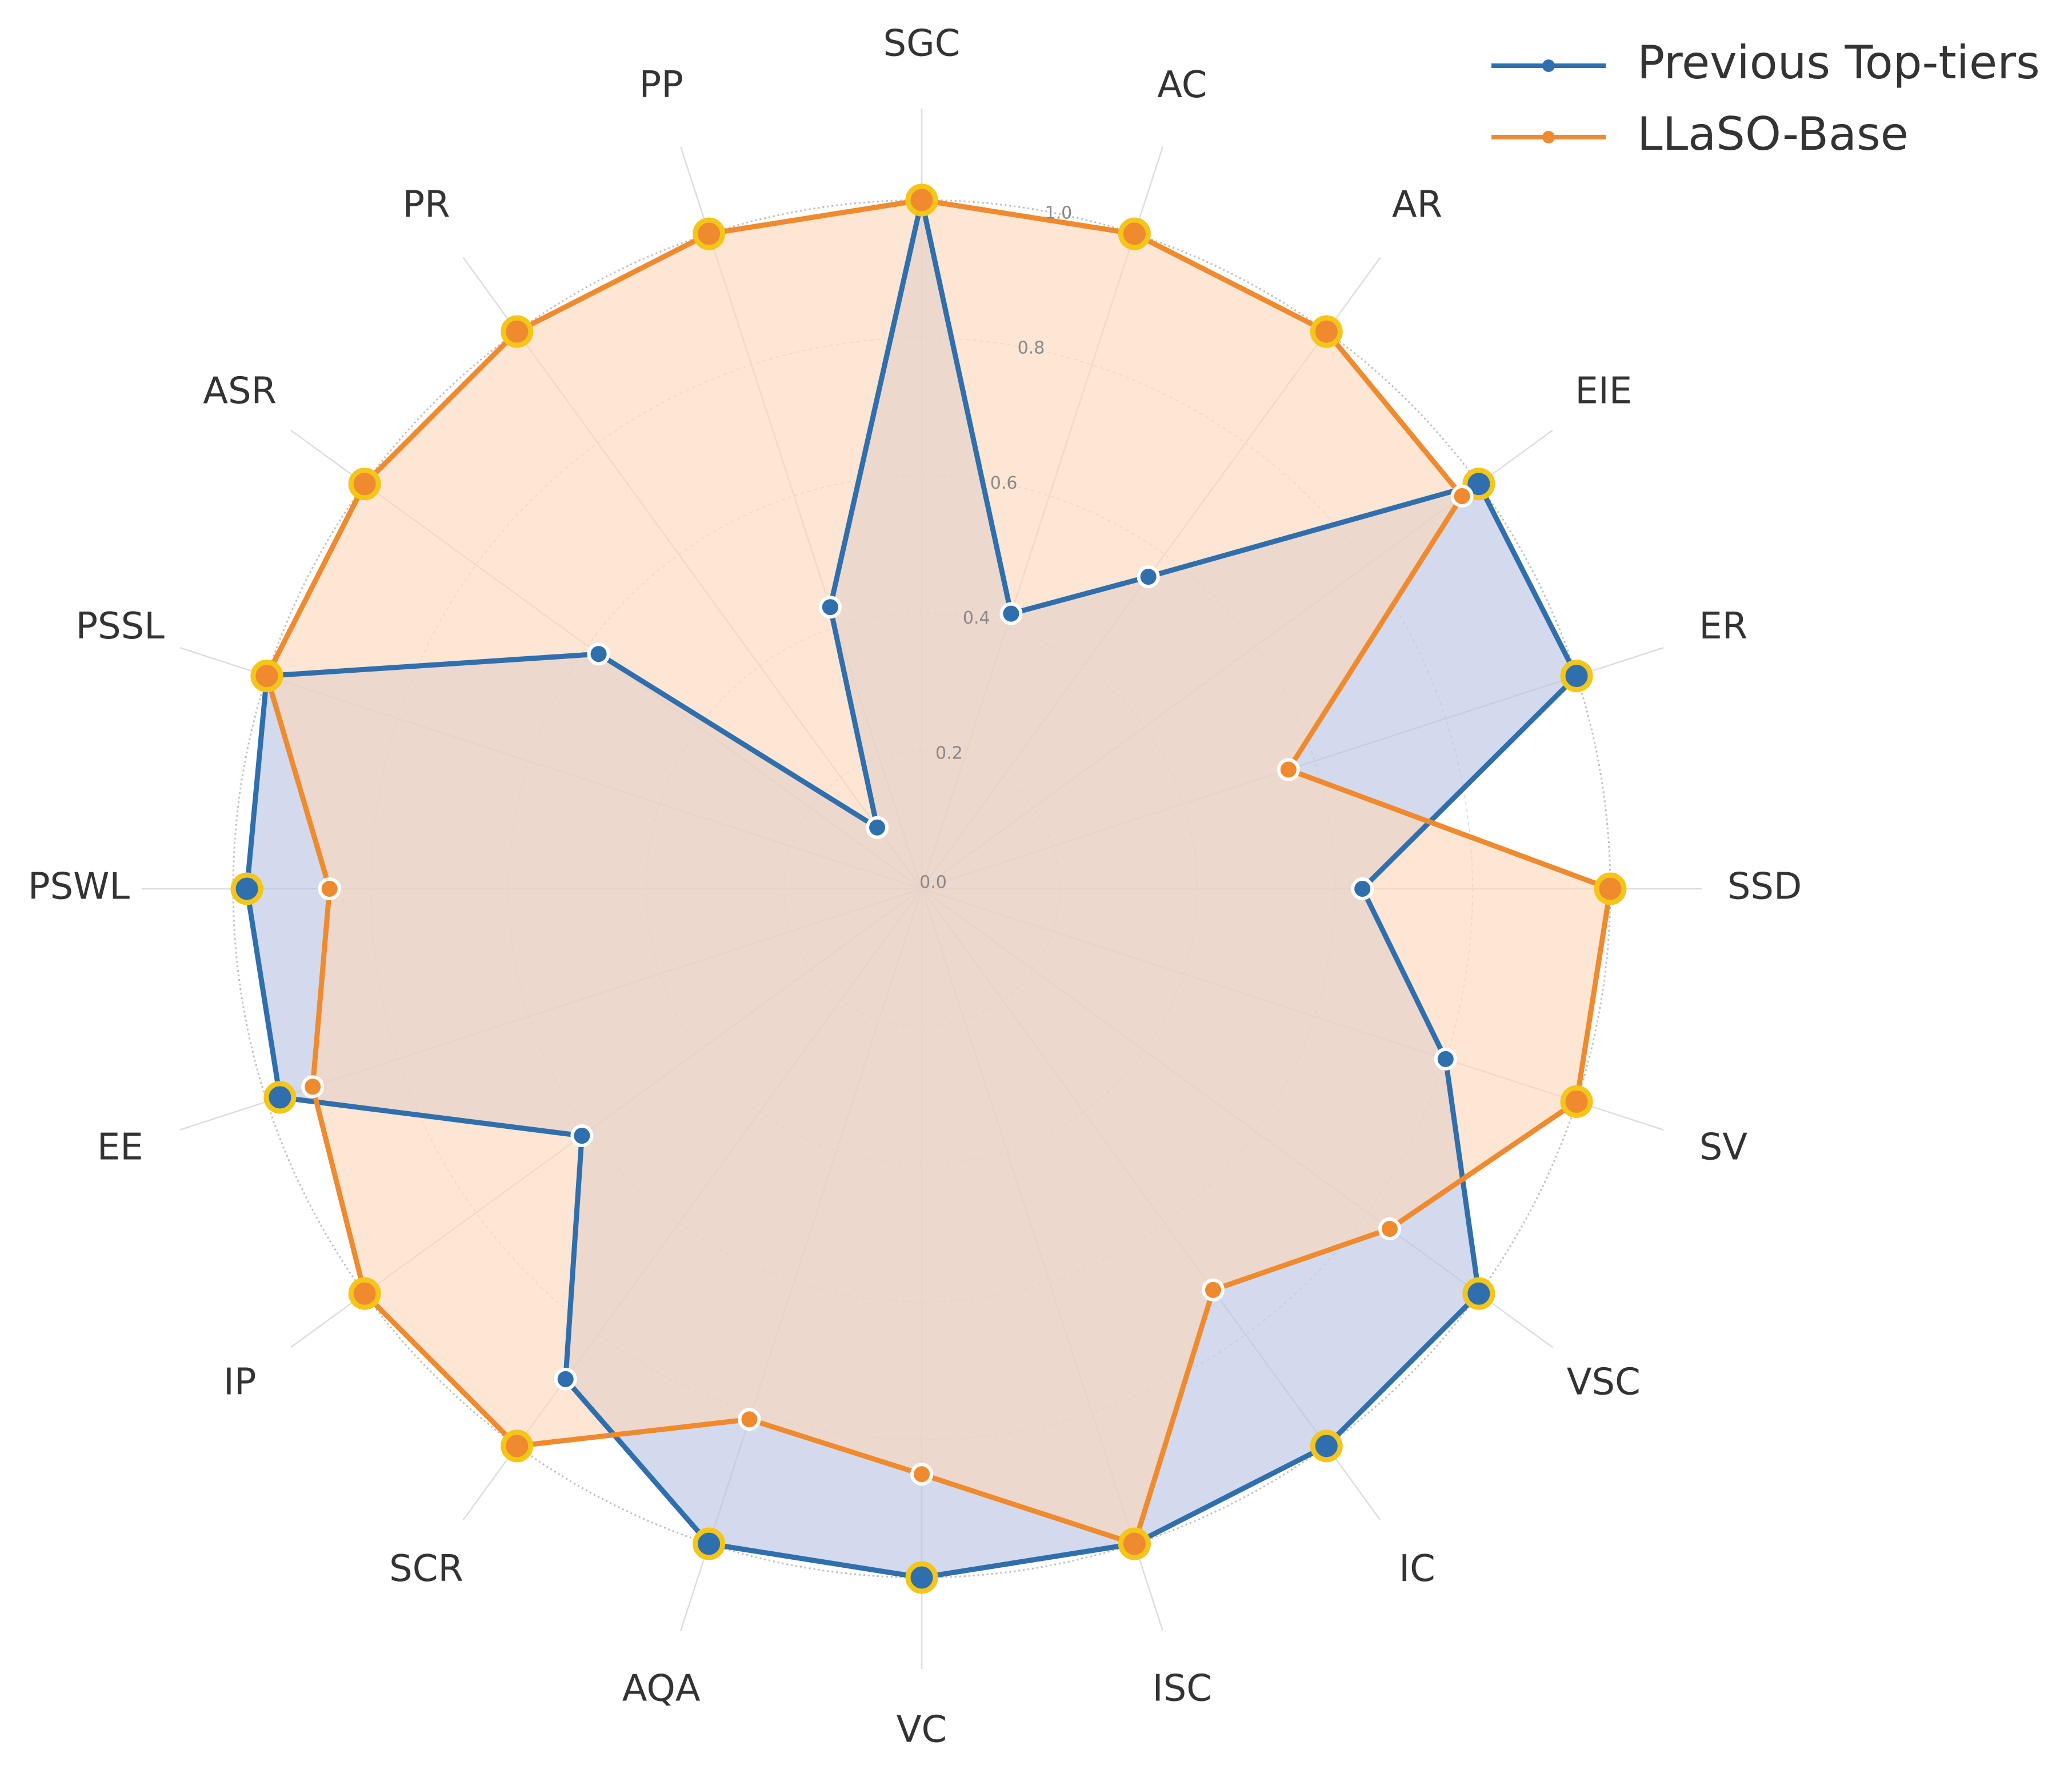  What do you see at coordinates (1004, 483) in the screenshot?
I see `r-tick-label: 0.6` at bounding box center [1004, 483].